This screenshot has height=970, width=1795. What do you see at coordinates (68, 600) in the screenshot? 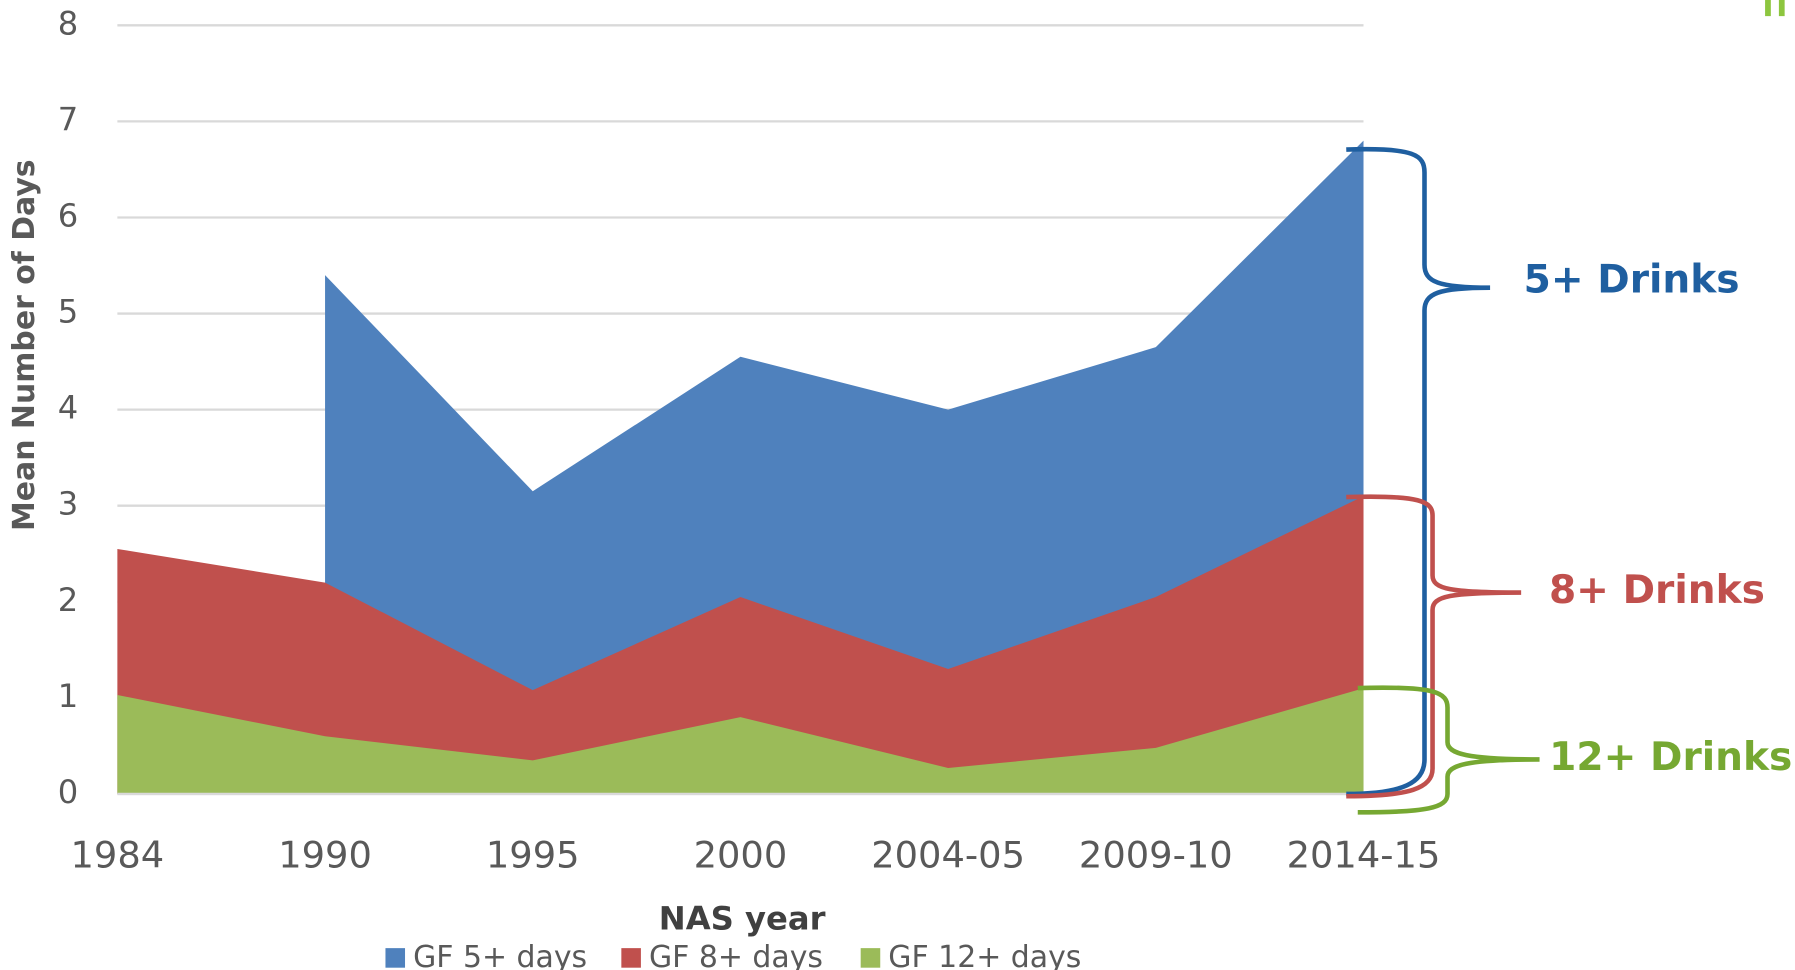
I see `y-tick-label: 2` at bounding box center [68, 600].